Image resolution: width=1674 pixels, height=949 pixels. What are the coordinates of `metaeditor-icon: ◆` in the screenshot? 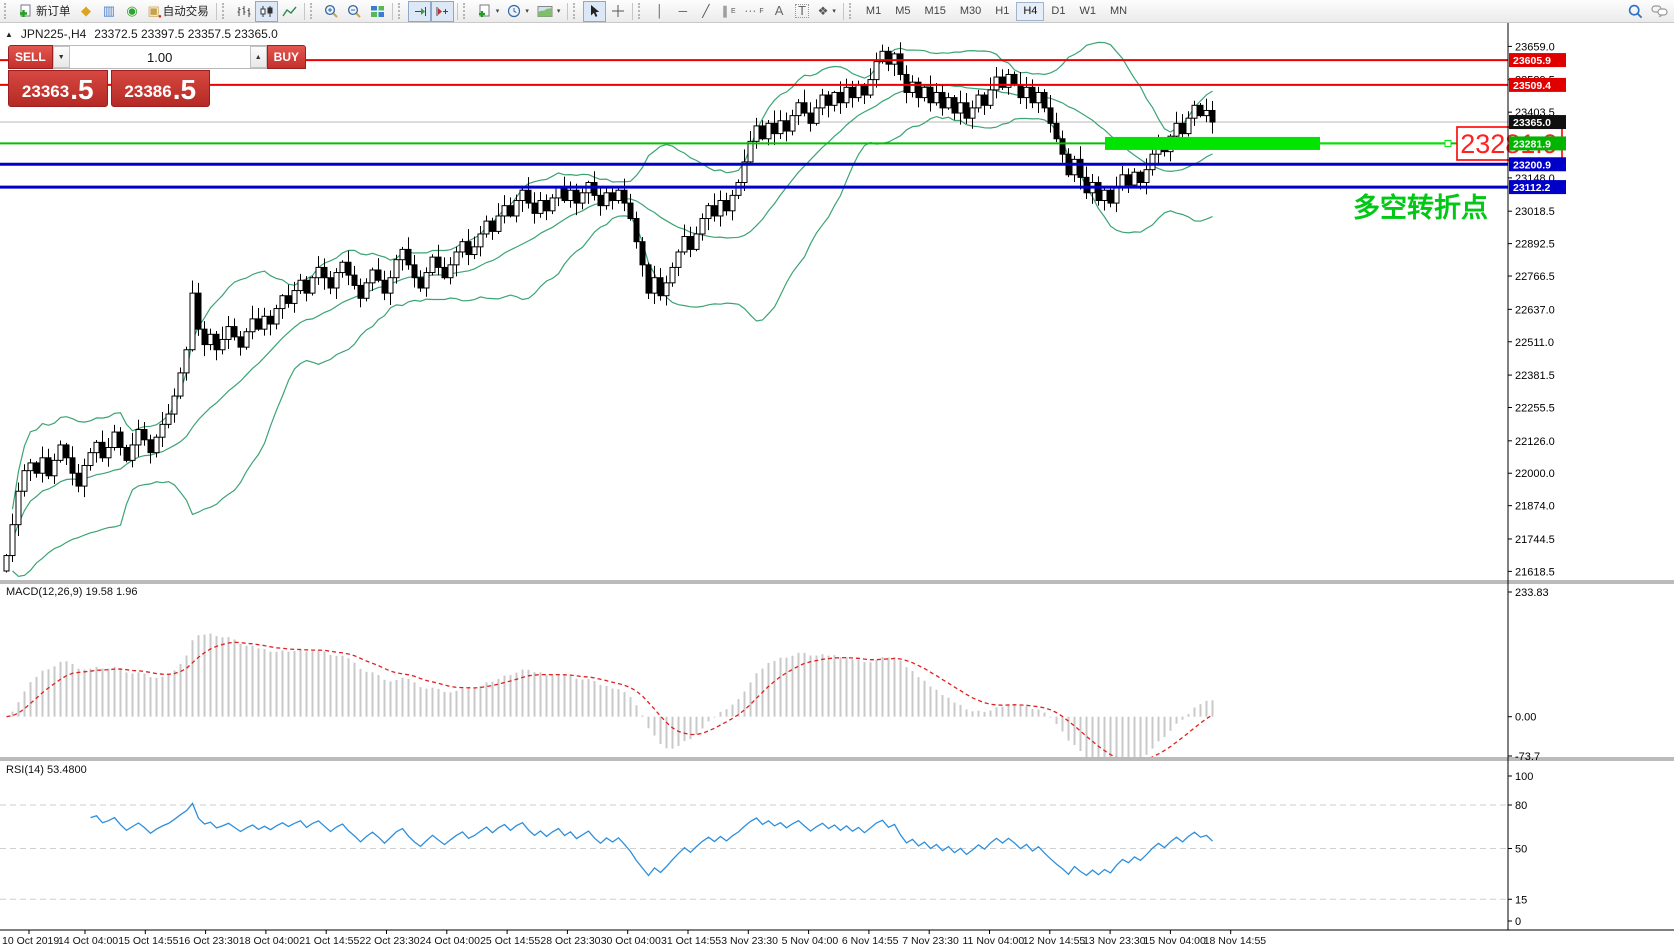 It's located at (86, 10).